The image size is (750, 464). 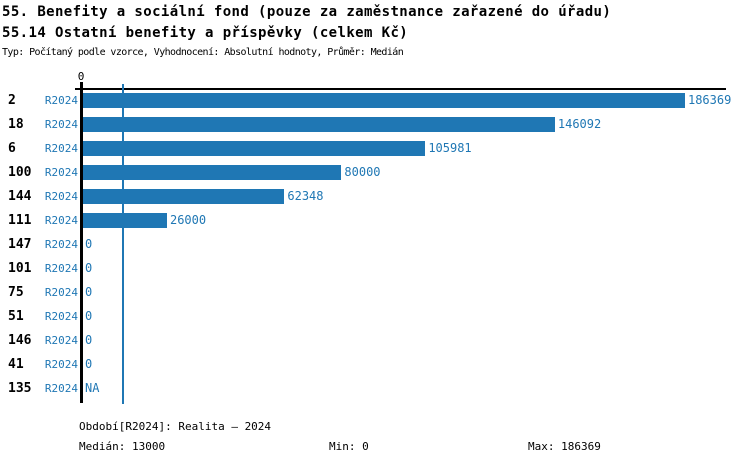 What do you see at coordinates (20, 268) in the screenshot?
I see `row-category-label: 101` at bounding box center [20, 268].